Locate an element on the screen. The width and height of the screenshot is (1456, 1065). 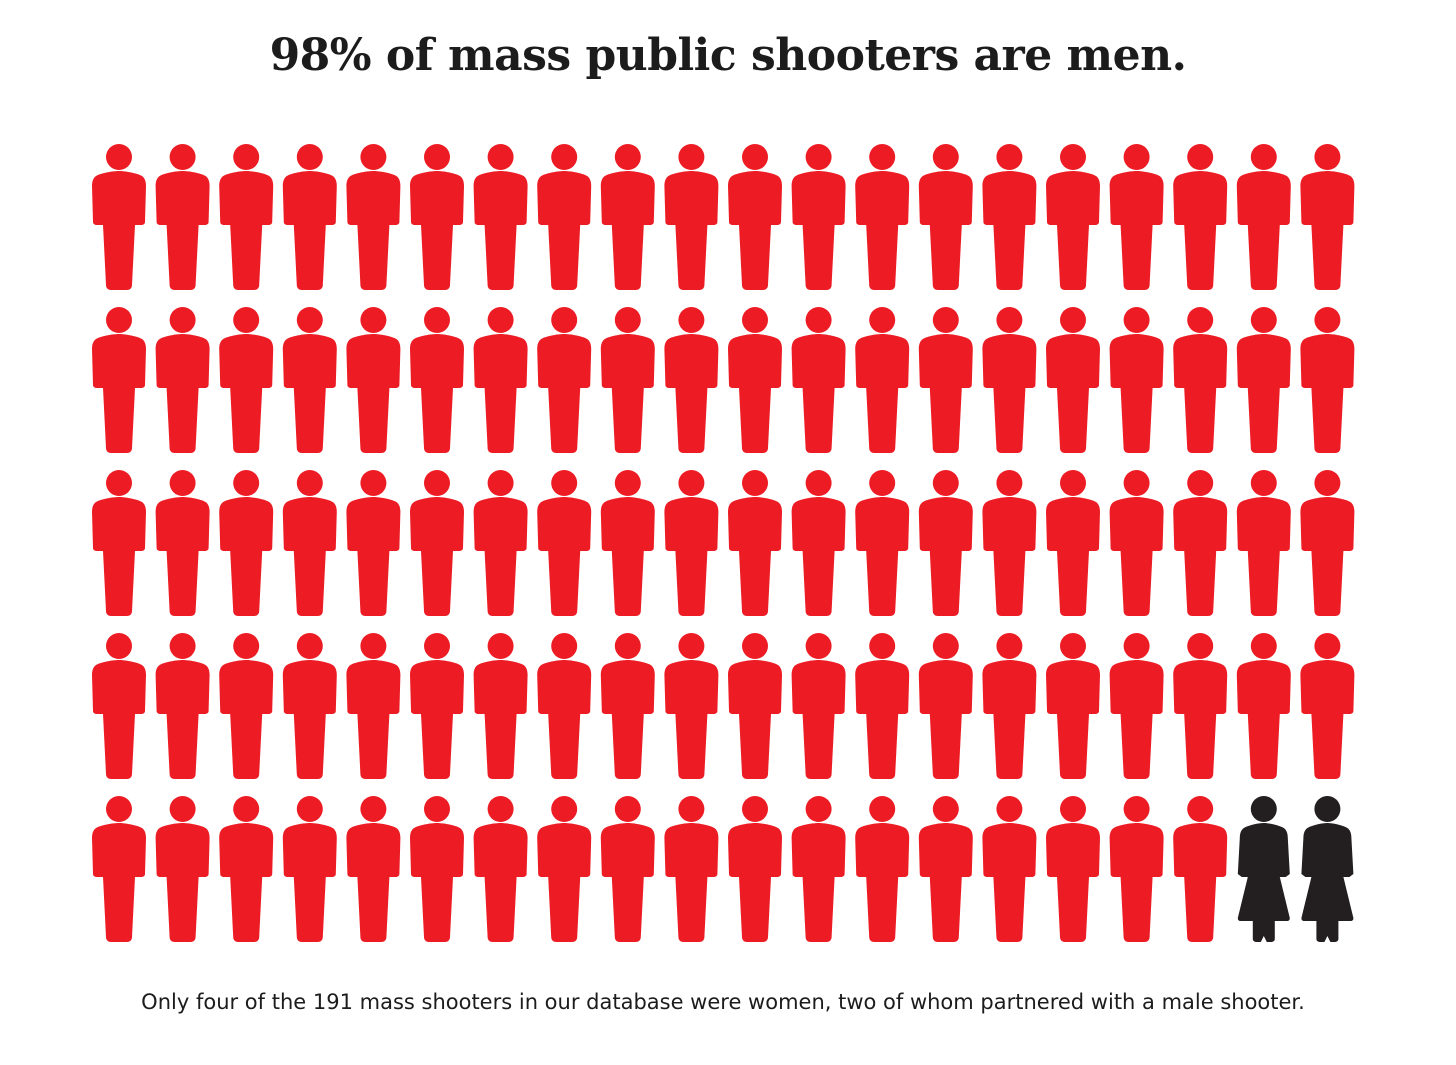
chart-title: 98% of mass public shooters are men. is located at coordinates (728, 55).